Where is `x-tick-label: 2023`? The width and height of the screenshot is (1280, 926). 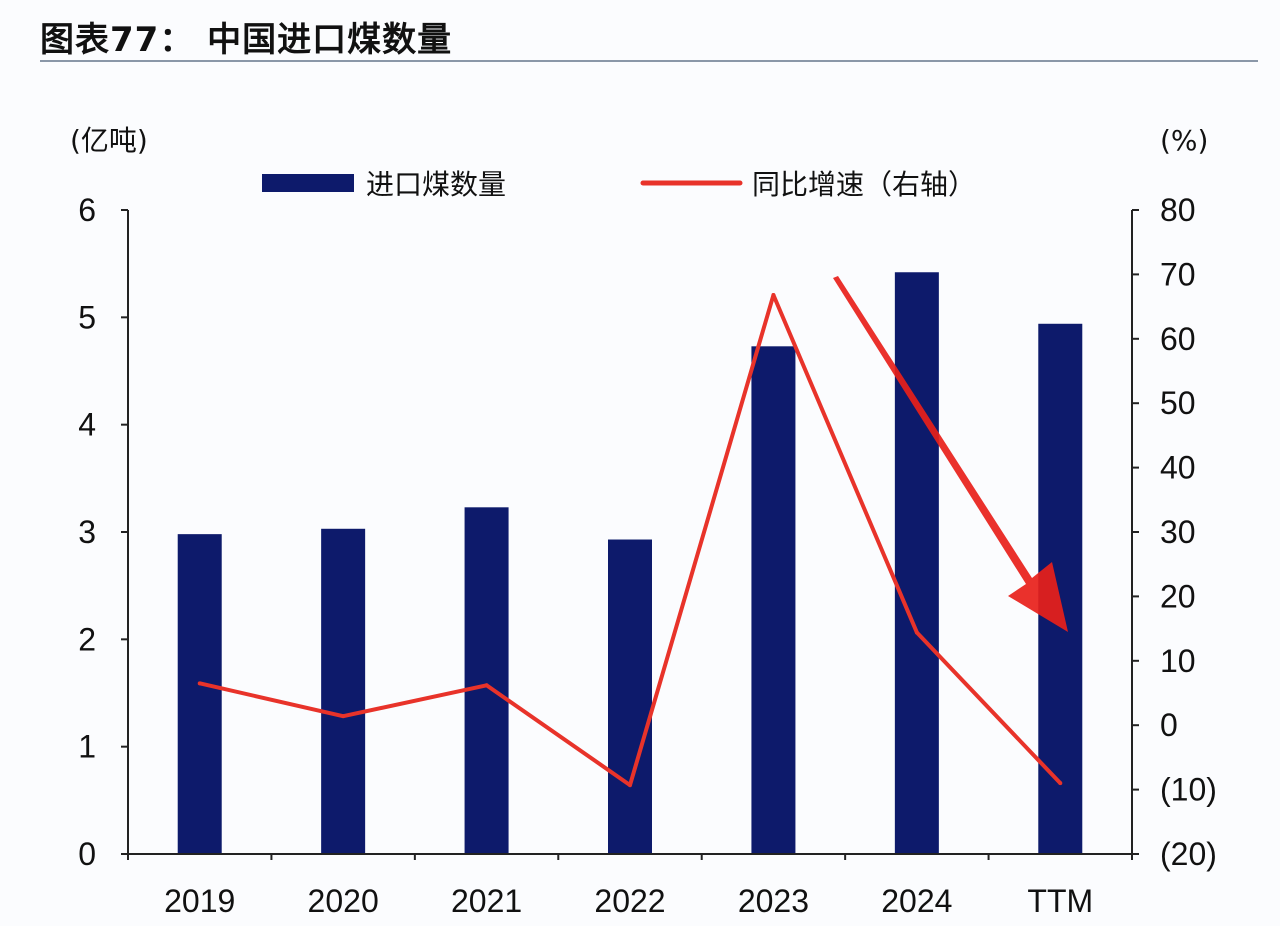
x-tick-label: 2023 is located at coordinates (773, 901).